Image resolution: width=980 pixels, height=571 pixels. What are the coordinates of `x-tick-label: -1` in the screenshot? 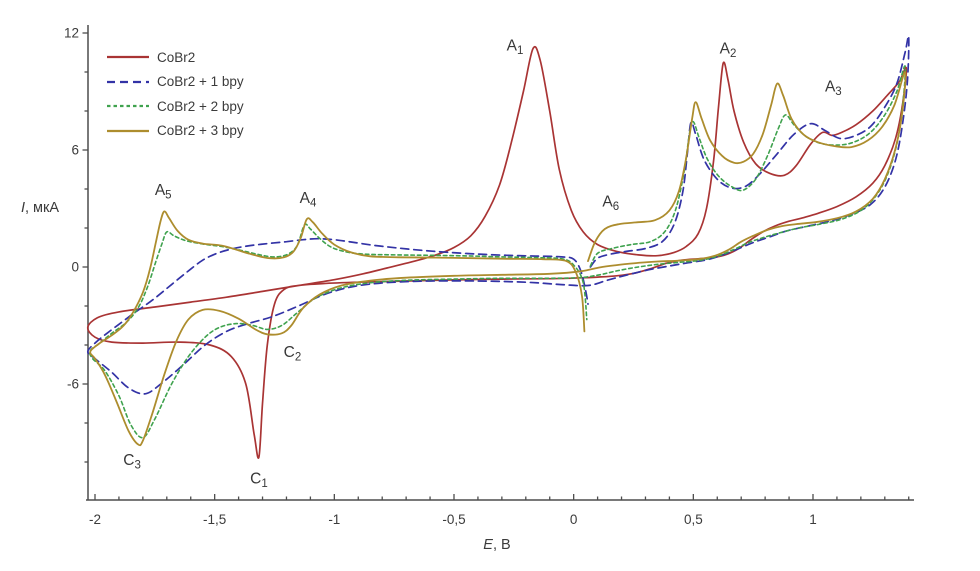 It's located at (334, 519).